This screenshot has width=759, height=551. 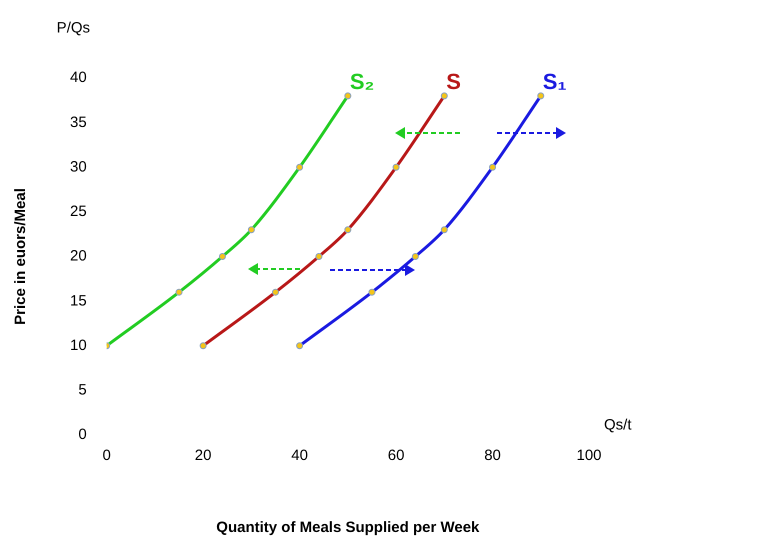 I want to click on x-tick-label: 20, so click(x=203, y=455).